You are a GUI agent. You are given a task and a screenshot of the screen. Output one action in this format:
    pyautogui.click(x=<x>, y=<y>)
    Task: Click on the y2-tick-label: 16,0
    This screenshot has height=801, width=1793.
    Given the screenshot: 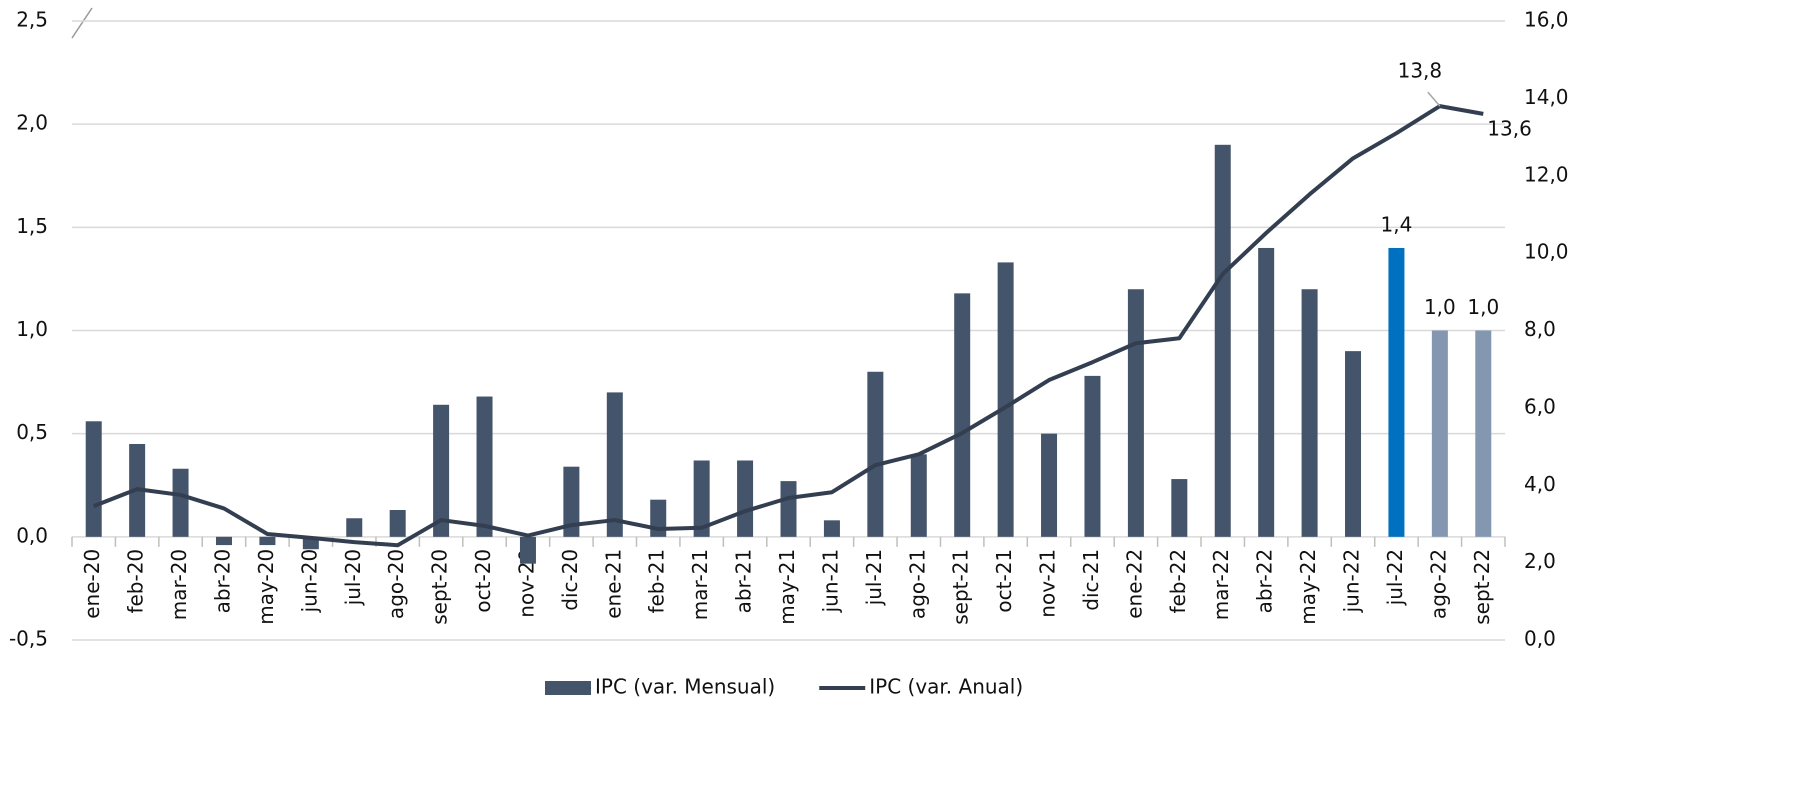 What is the action you would take?
    pyautogui.click(x=1546, y=20)
    